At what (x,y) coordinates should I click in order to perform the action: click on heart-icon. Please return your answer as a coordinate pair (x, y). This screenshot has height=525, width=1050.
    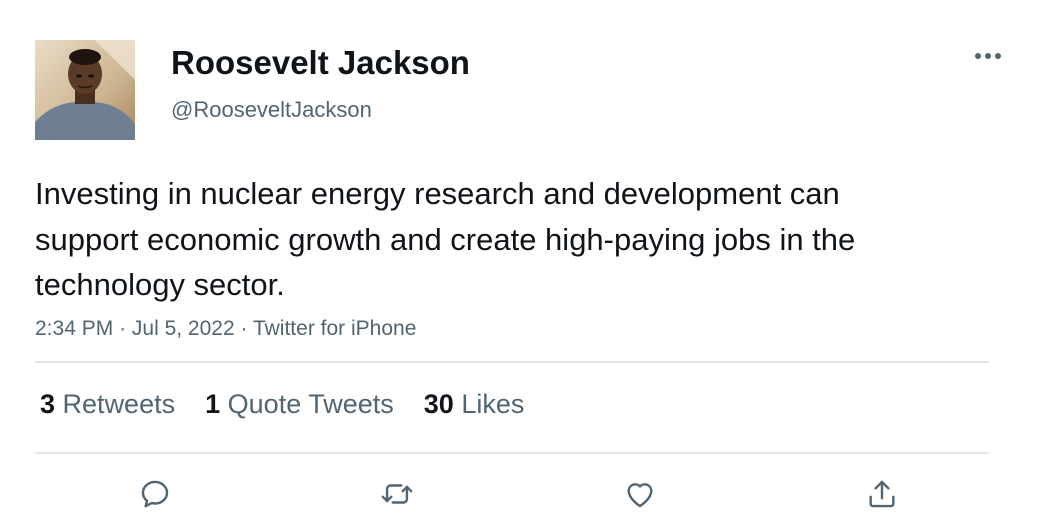
    Looking at the image, I should click on (640, 495).